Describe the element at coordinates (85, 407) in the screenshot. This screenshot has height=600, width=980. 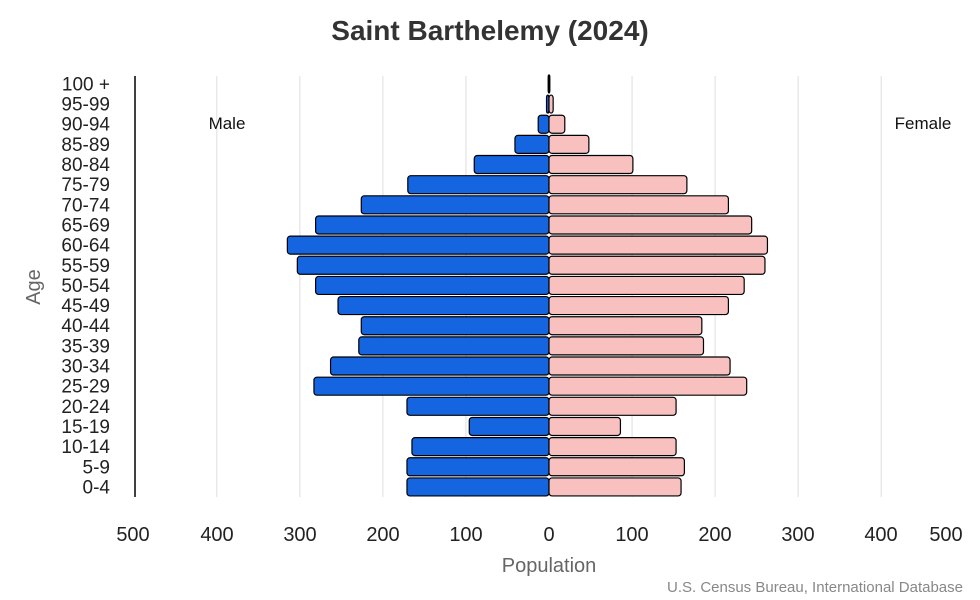
I see `age-tick-label: 20-24` at that location.